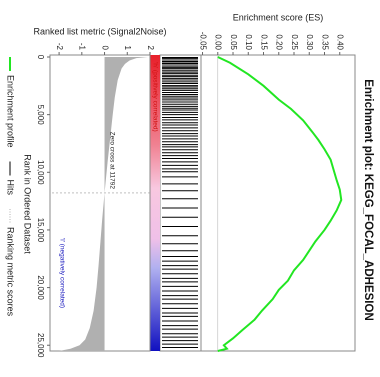 Image resolution: width=380 pixels, height=377 pixels. Describe the element at coordinates (309, 42) in the screenshot. I see `y-tick-label: 0.30` at that location.